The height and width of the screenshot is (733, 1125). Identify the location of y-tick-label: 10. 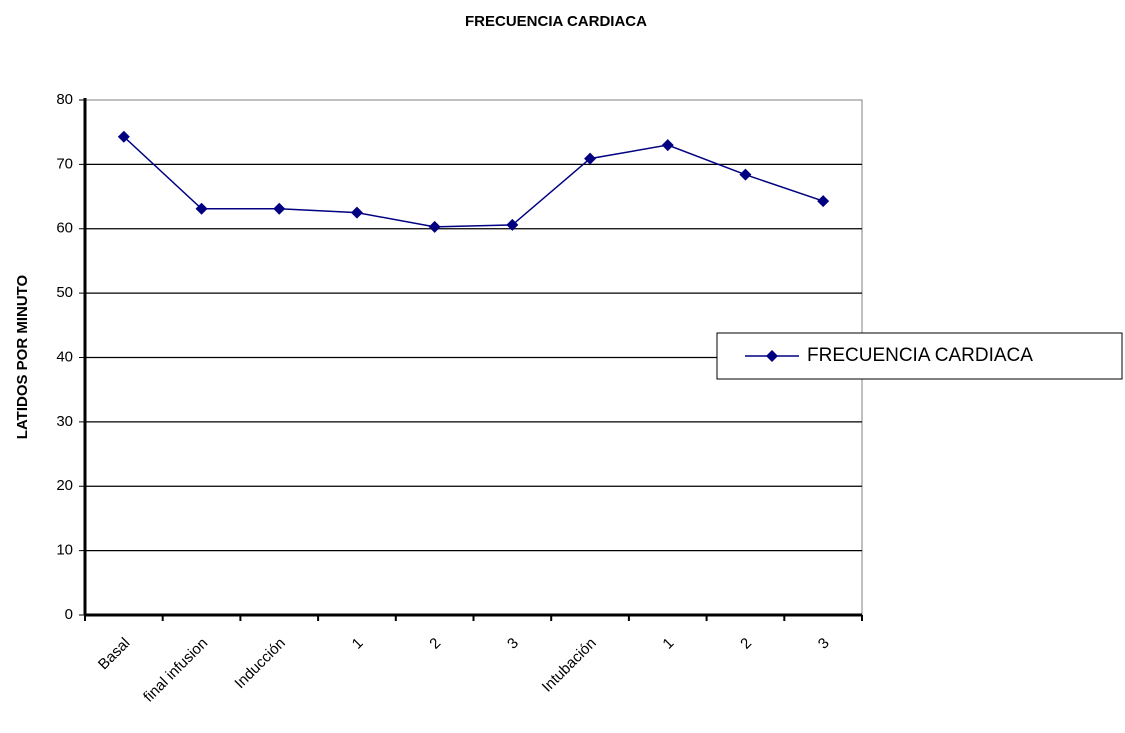
(64, 550).